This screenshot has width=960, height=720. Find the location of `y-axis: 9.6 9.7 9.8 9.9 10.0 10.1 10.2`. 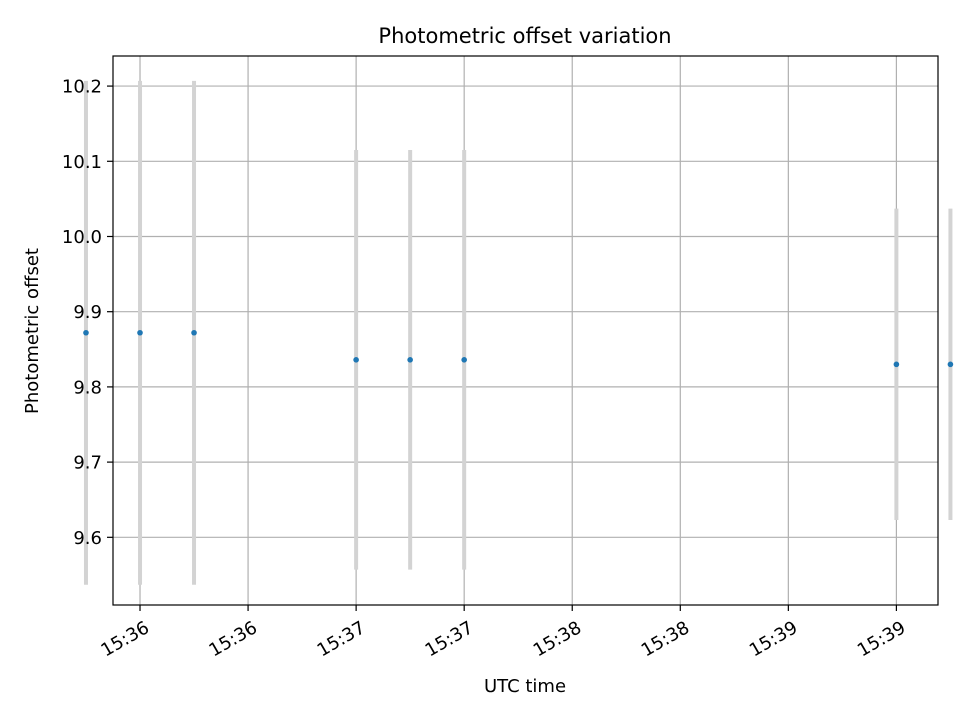

y-axis: 9.6 9.7 9.8 9.9 10.0 10.1 10.2 is located at coordinates (87, 313).